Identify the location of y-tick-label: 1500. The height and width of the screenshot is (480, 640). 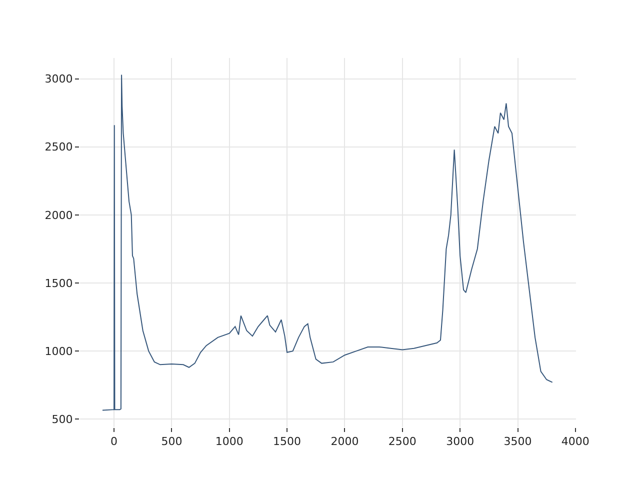
(58, 283).